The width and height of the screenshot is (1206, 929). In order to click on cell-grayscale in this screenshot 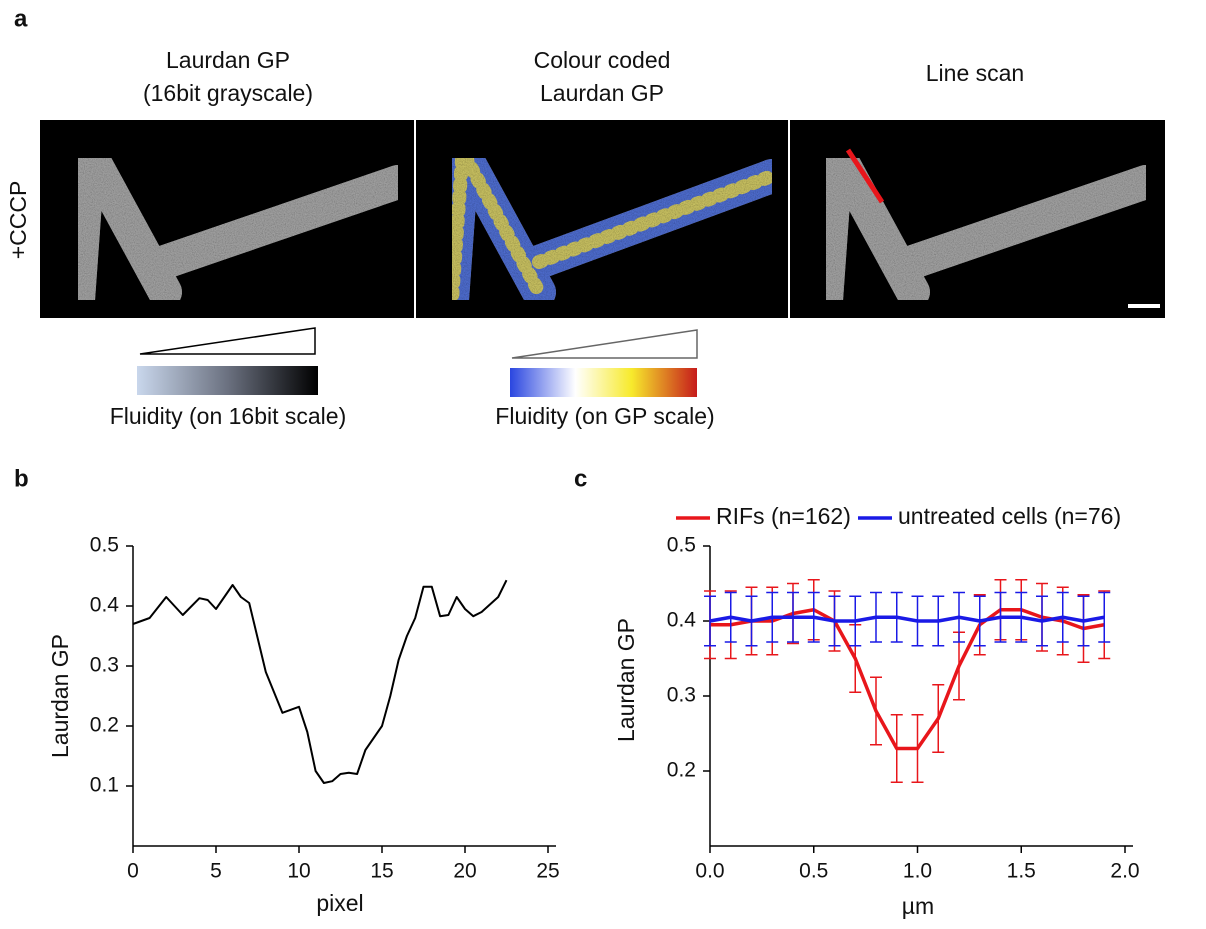, I will do `click(238, 229)`.